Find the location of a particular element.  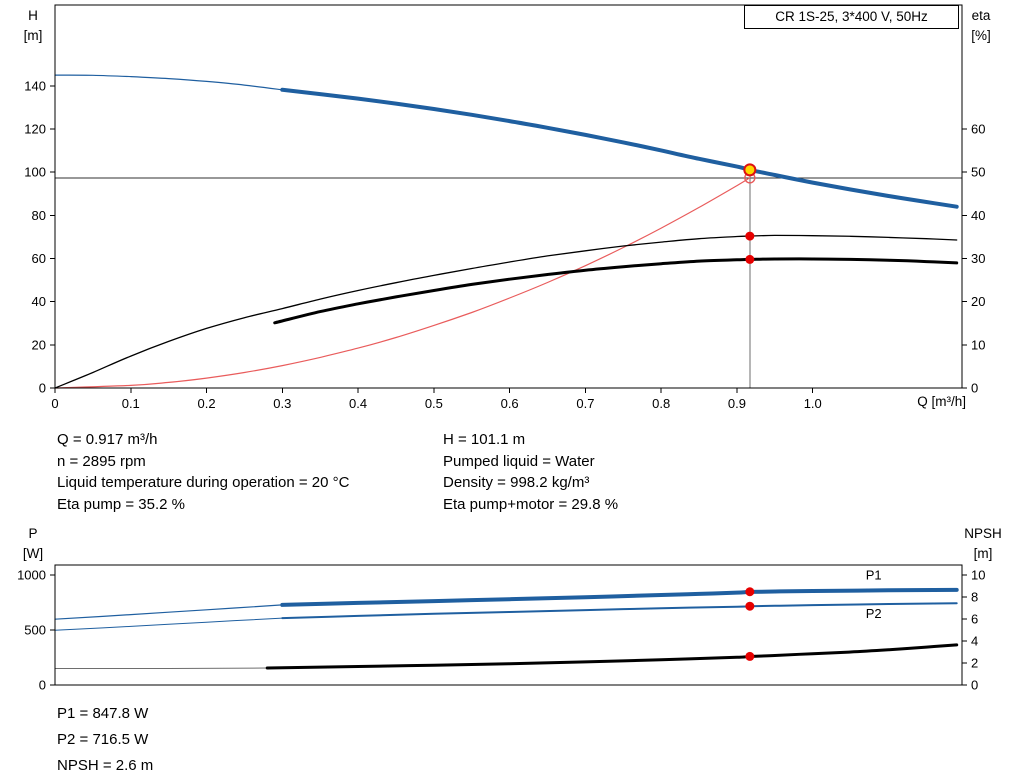

y-right-tick-label: 60 is located at coordinates (978, 129).